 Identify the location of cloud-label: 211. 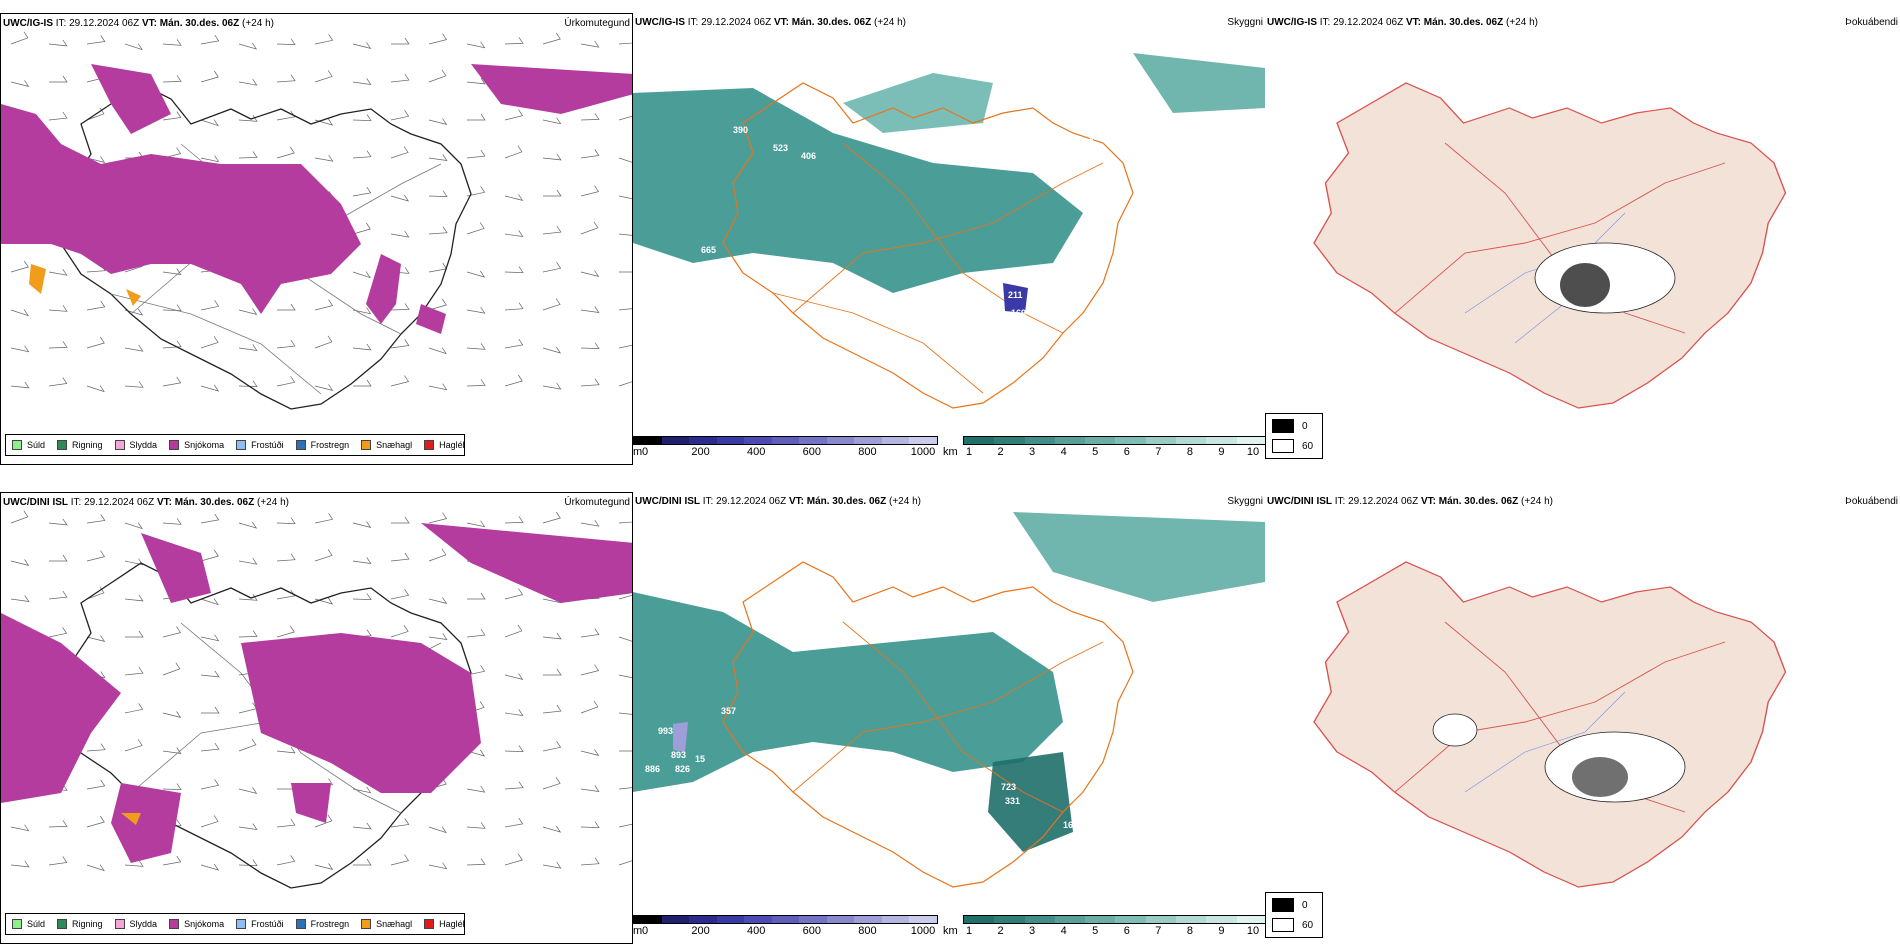
(1015, 295).